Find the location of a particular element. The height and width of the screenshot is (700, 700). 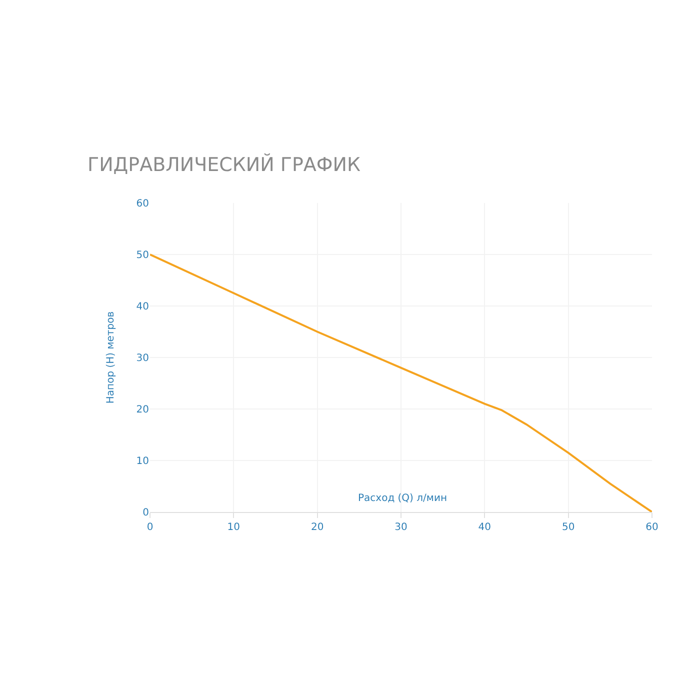

y-tick-label: 0 is located at coordinates (145, 513).